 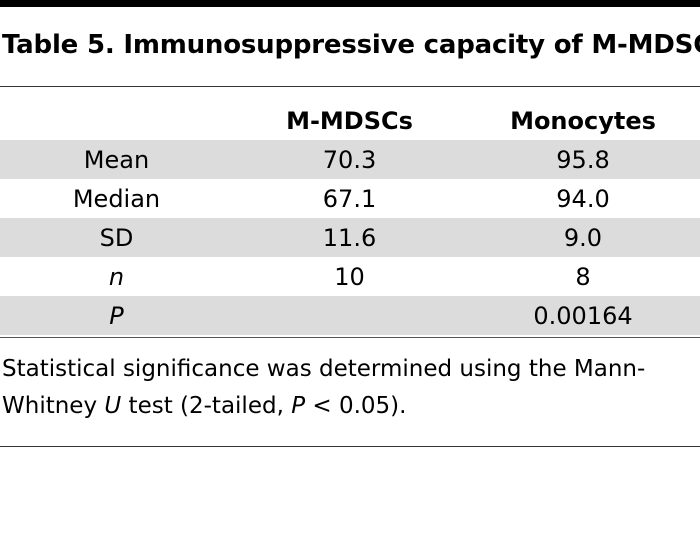 What do you see at coordinates (116, 198) in the screenshot?
I see `row-label: Median` at bounding box center [116, 198].